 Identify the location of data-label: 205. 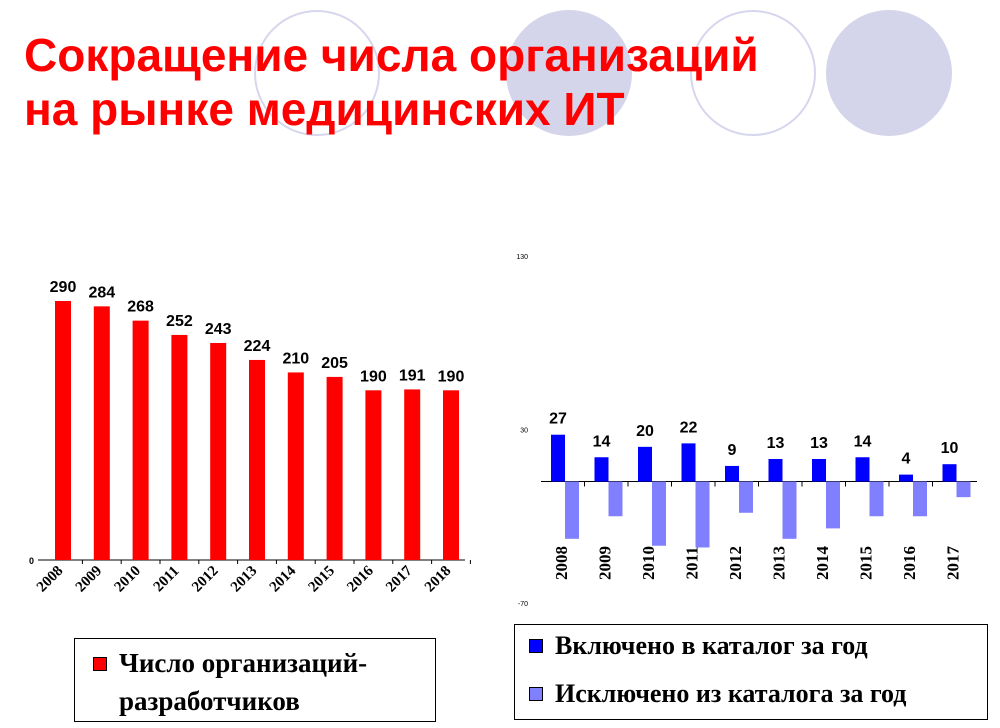
(334, 363).